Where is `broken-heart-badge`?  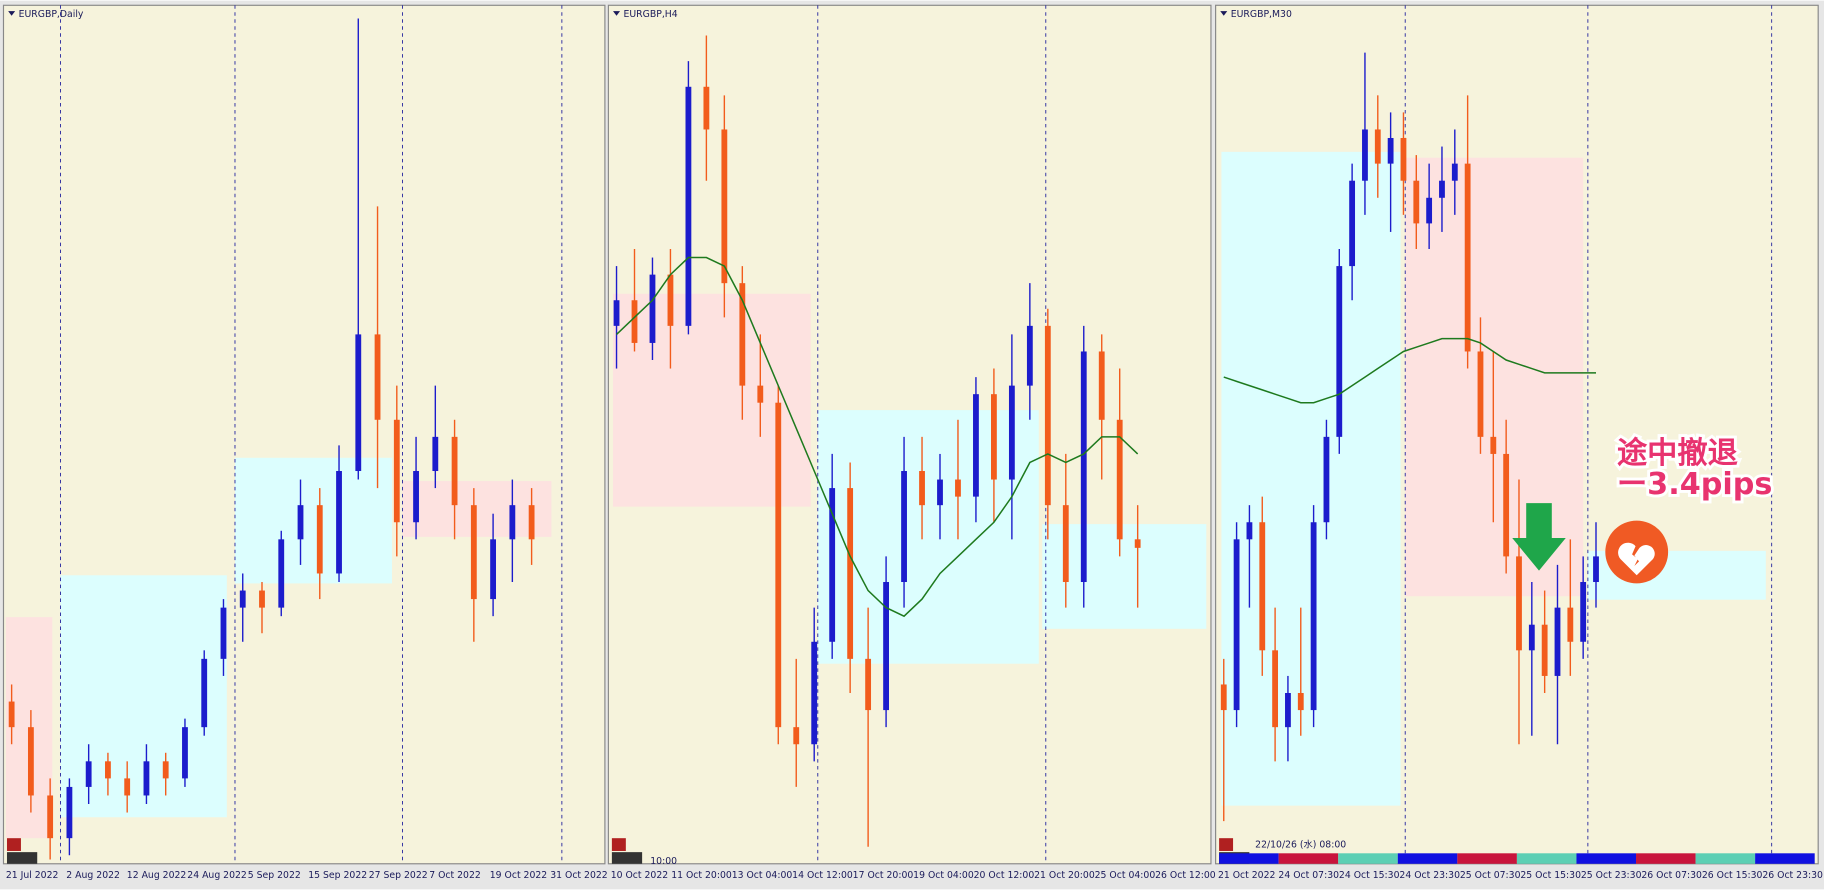 broken-heart-badge is located at coordinates (1637, 552).